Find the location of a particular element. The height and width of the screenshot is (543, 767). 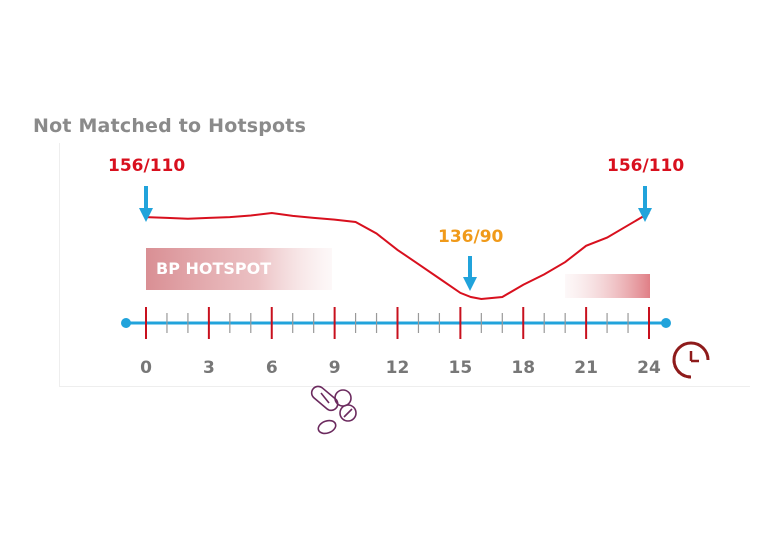

mid-reading-label: 136/90 is located at coordinates (471, 237).